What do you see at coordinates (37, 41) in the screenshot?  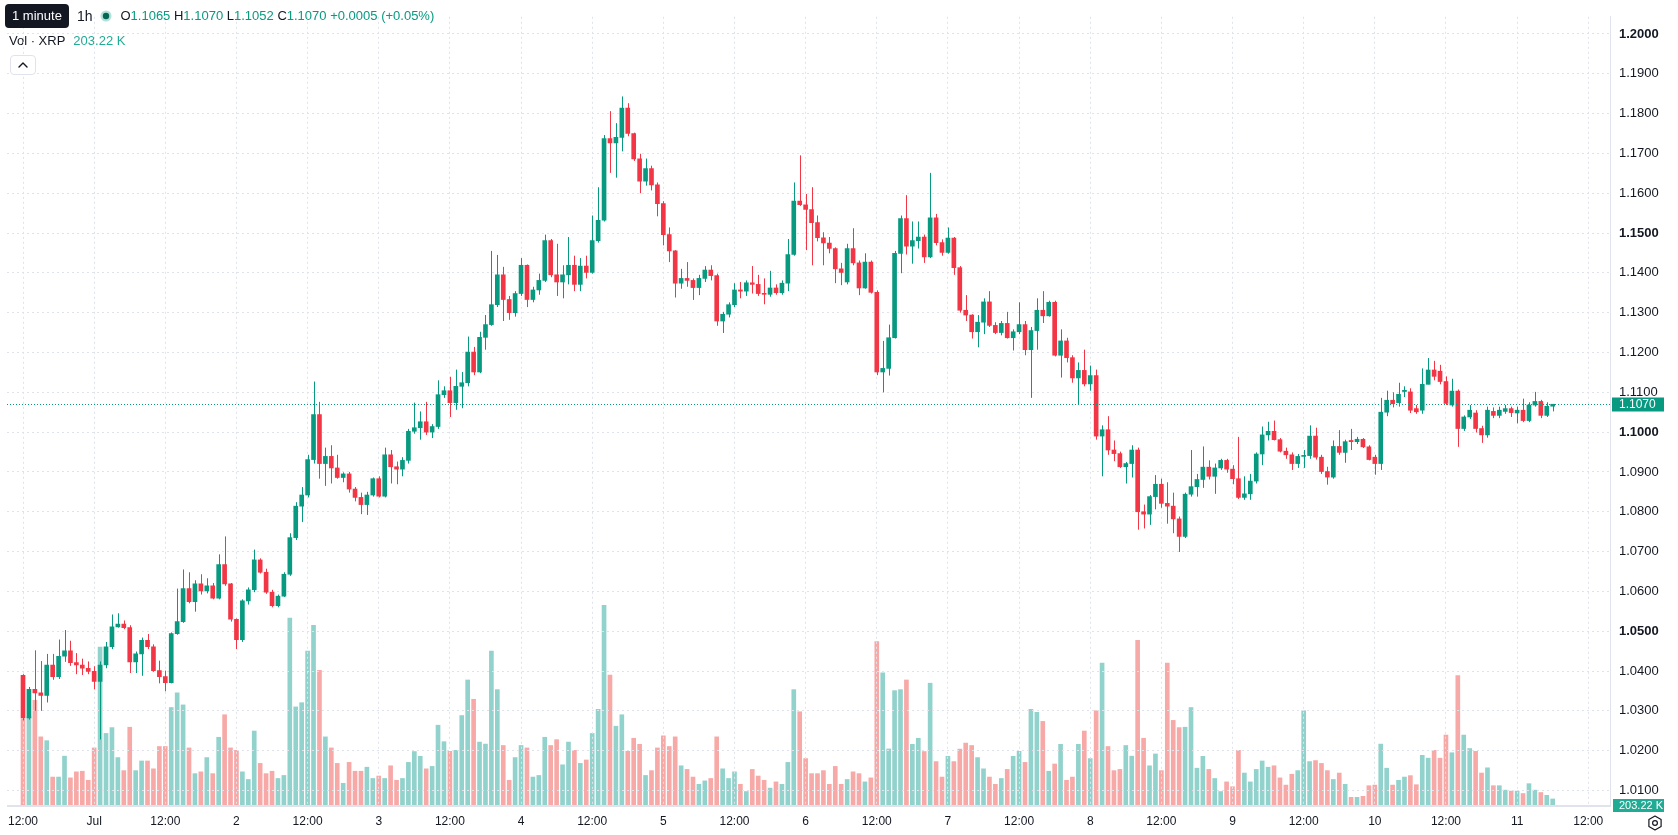 I see `chart-title: Vol · XRP` at bounding box center [37, 41].